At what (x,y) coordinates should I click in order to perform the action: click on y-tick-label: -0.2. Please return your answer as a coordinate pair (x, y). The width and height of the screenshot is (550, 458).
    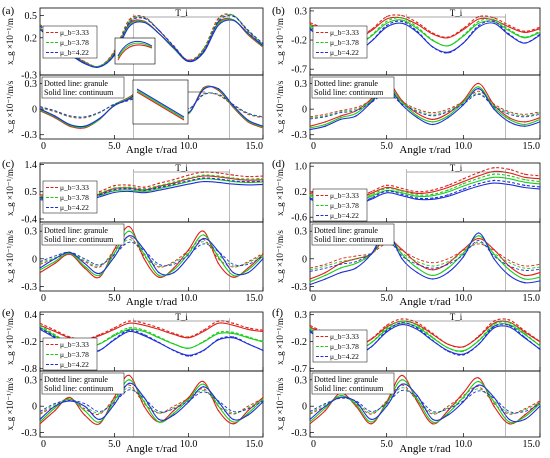
    Looking at the image, I should click on (299, 41).